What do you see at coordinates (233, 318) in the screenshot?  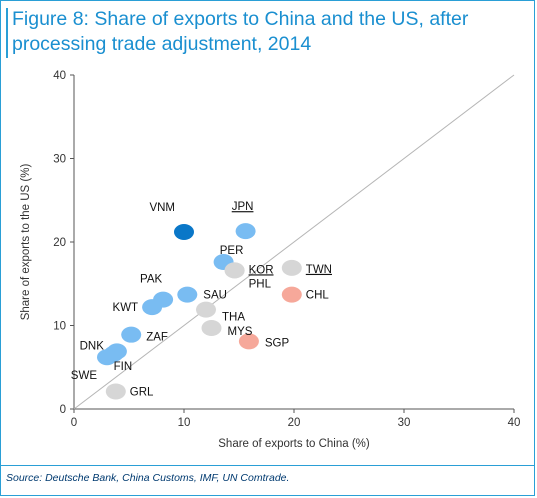 I see `point-label-tha: THA` at bounding box center [233, 318].